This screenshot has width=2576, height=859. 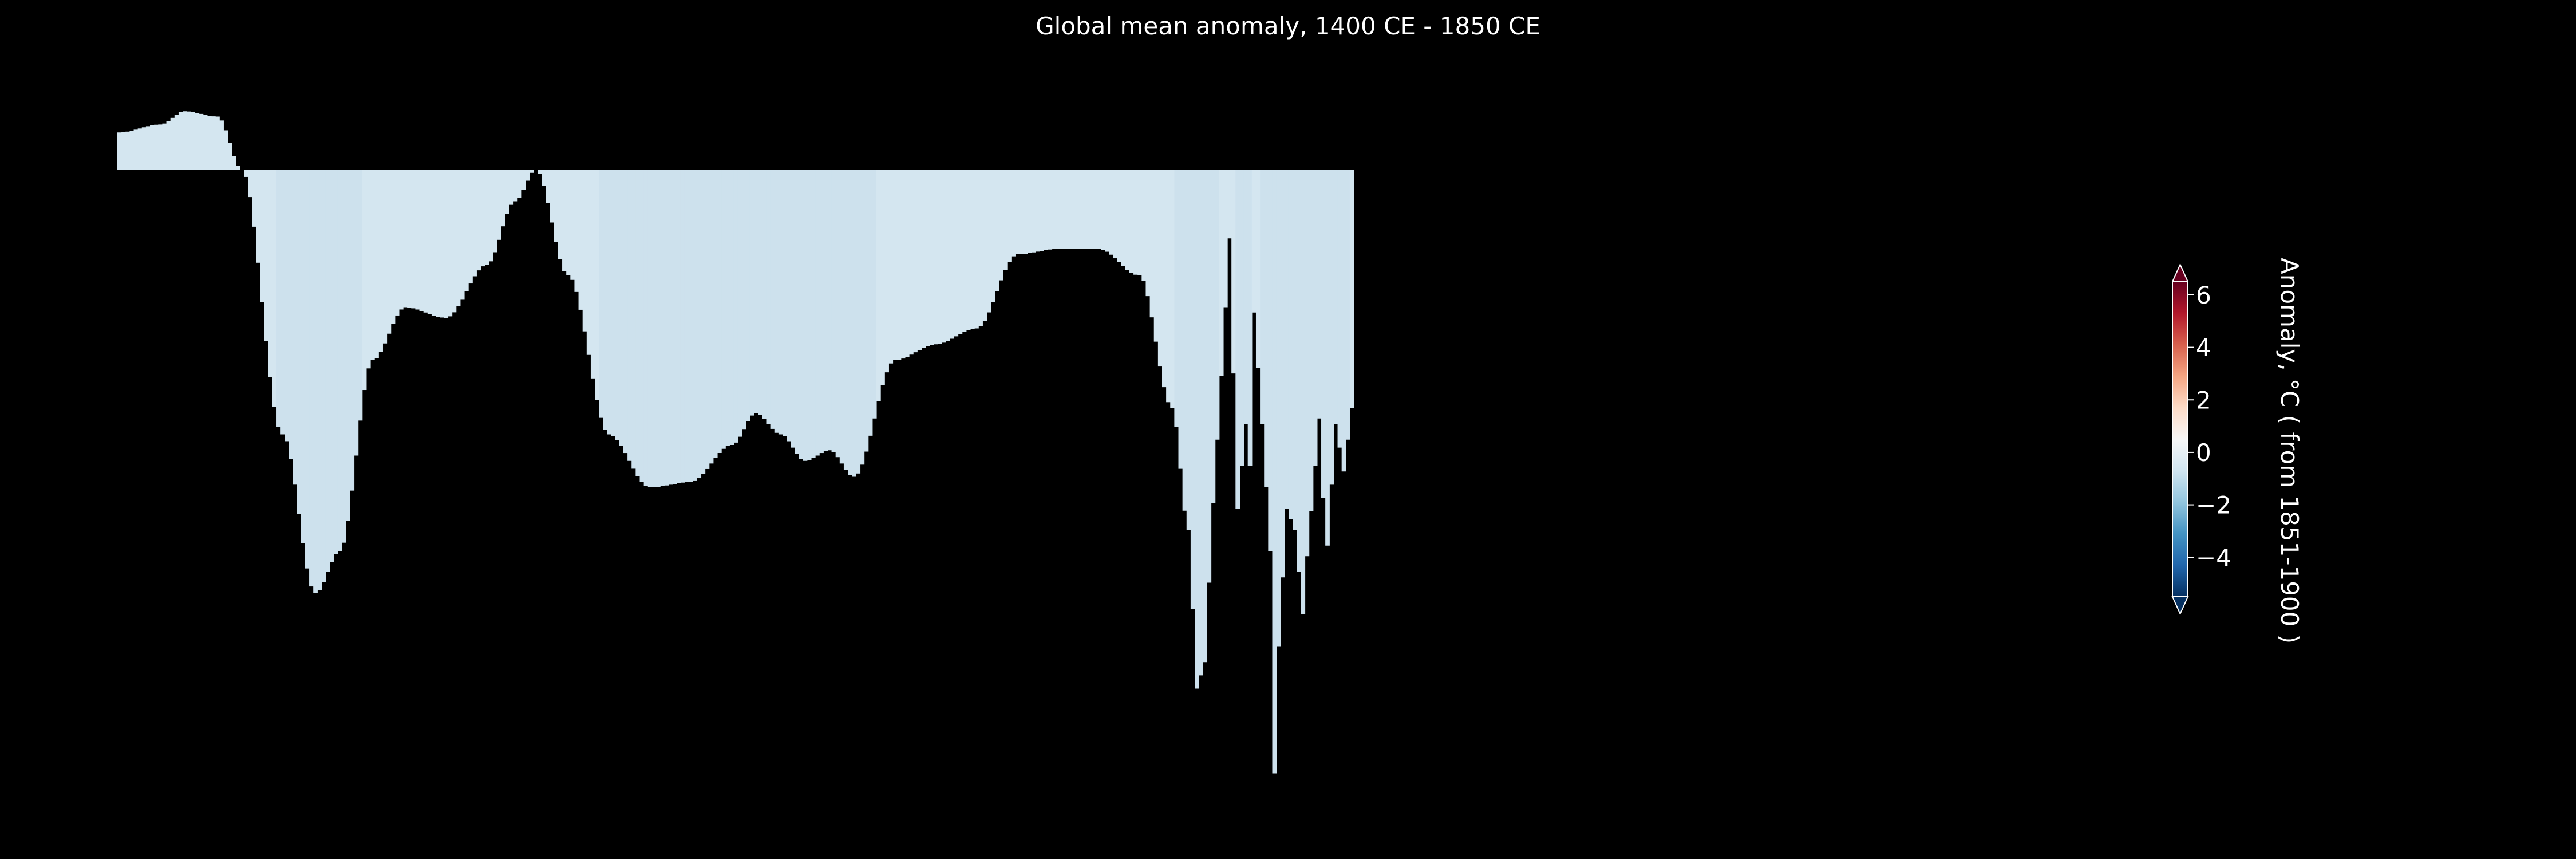 What do you see at coordinates (2180, 272) in the screenshot?
I see `colorbar-extend-max` at bounding box center [2180, 272].